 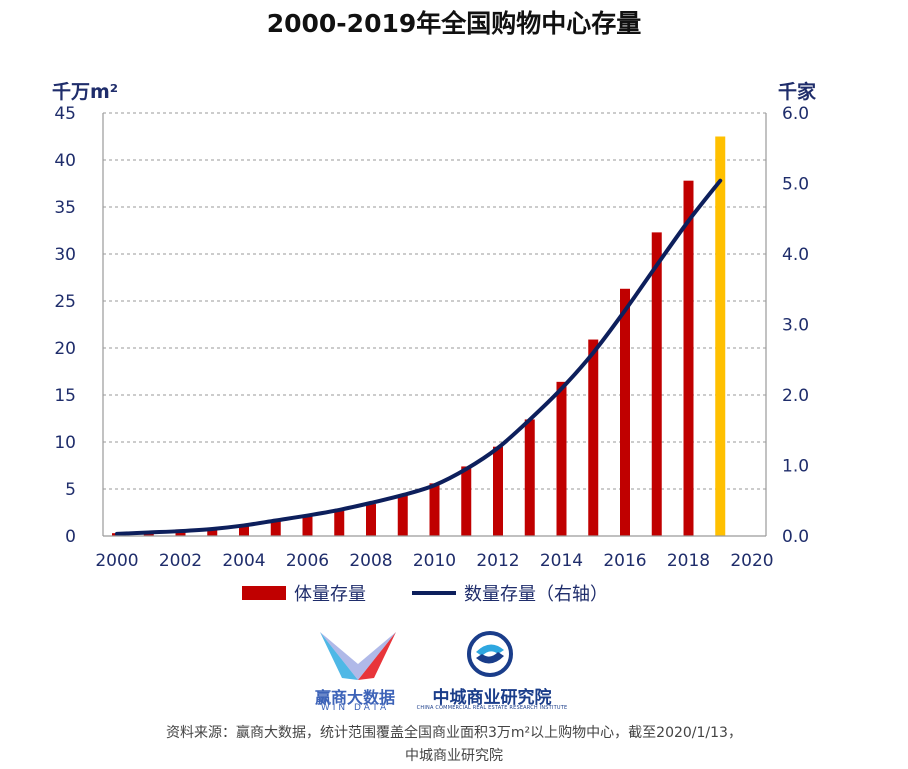 I want to click on x-tick-label: 2002, so click(x=180, y=561).